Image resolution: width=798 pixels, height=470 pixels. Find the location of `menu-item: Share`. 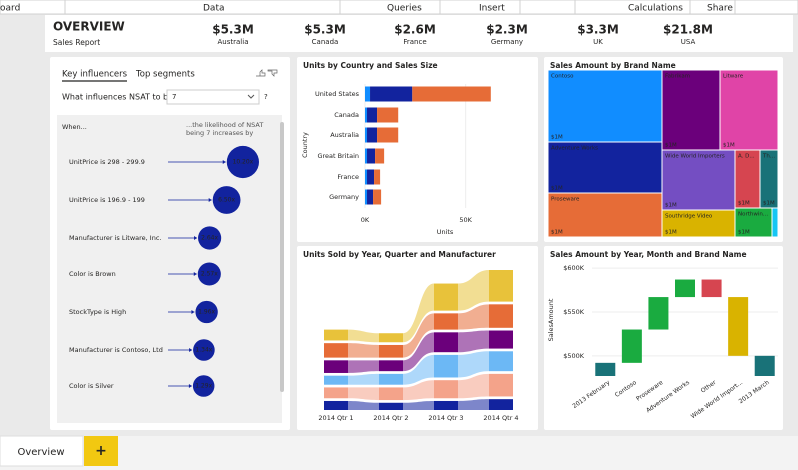

menu-item: Share is located at coordinates (720, 9).